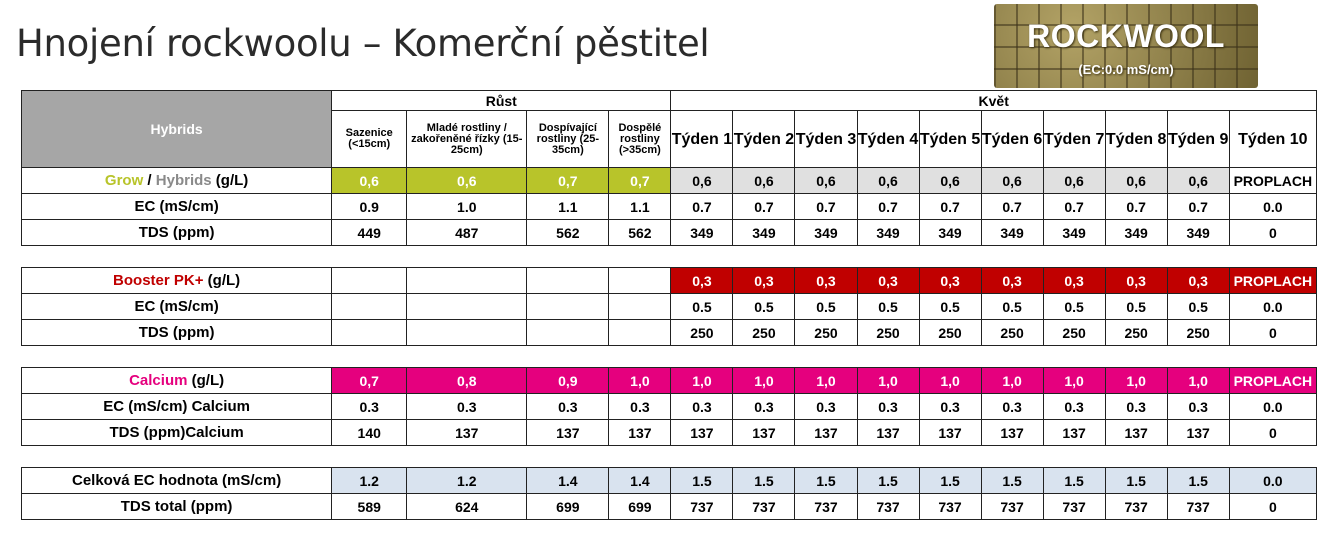 This screenshot has width=1331, height=541. I want to click on week-header: Týden 1, so click(702, 139).